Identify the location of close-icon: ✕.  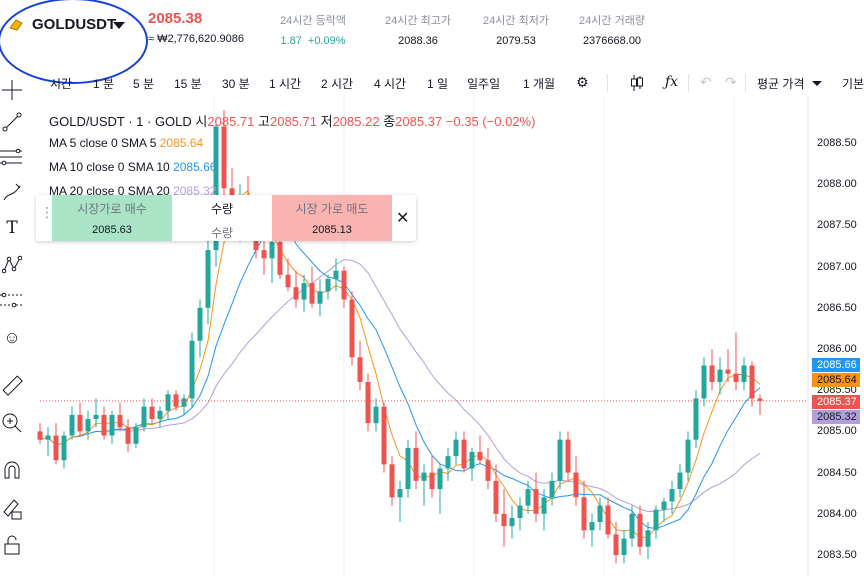
(403, 218).